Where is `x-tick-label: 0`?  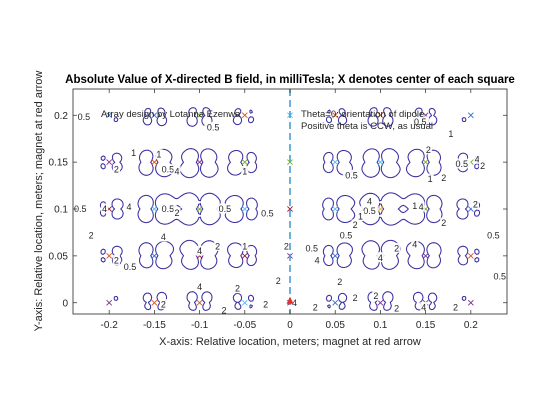
x-tick-label: 0 is located at coordinates (290, 325).